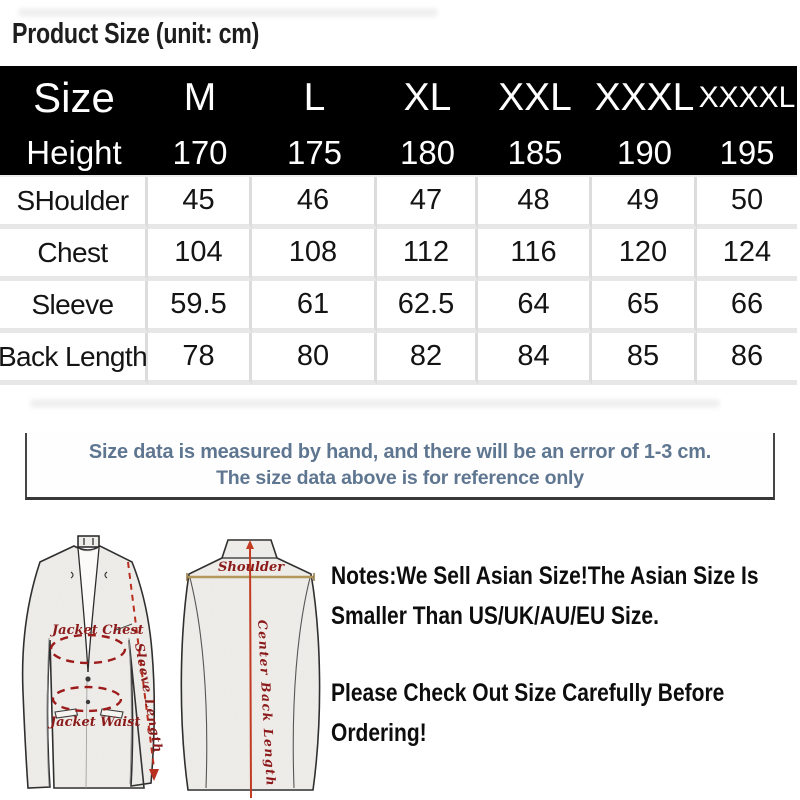  I want to click on table-cell: 47, so click(427, 203).